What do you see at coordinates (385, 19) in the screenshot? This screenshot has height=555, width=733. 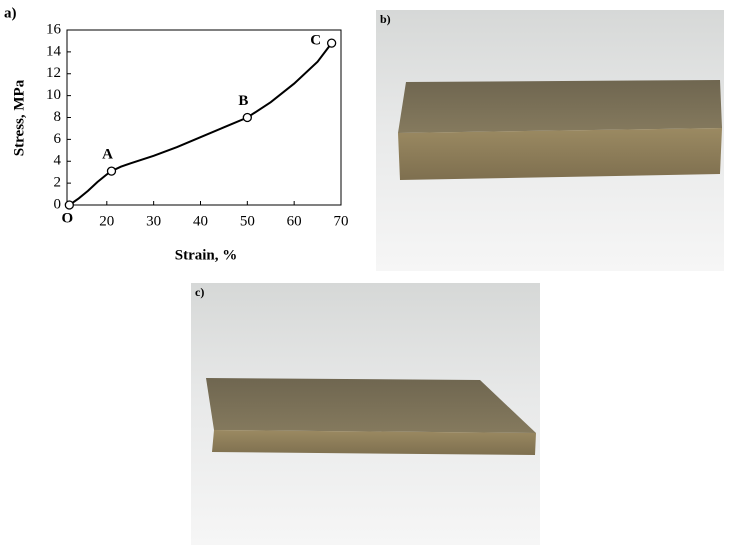 I see `panel-label: b)` at bounding box center [385, 19].